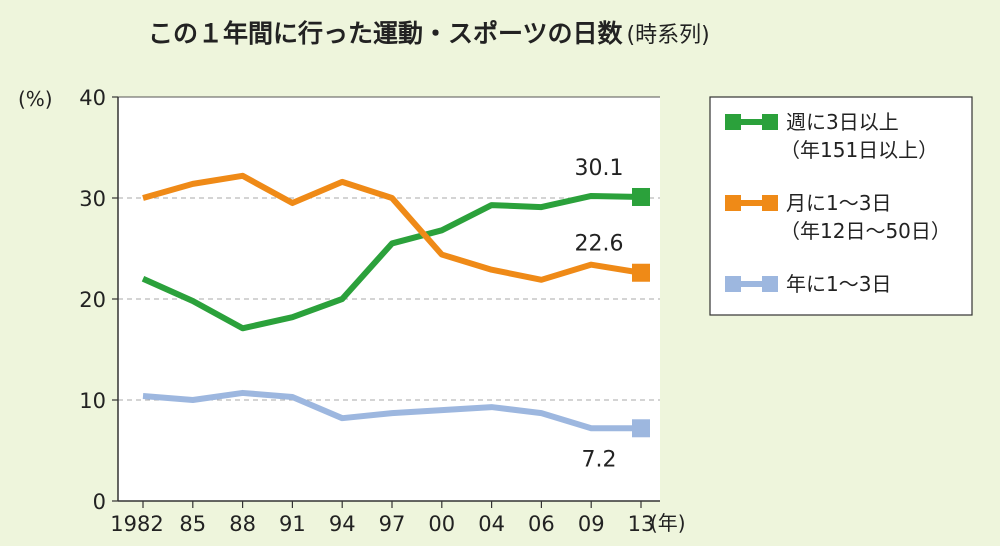  What do you see at coordinates (92, 300) in the screenshot?
I see `y-tick-label: 20` at bounding box center [92, 300].